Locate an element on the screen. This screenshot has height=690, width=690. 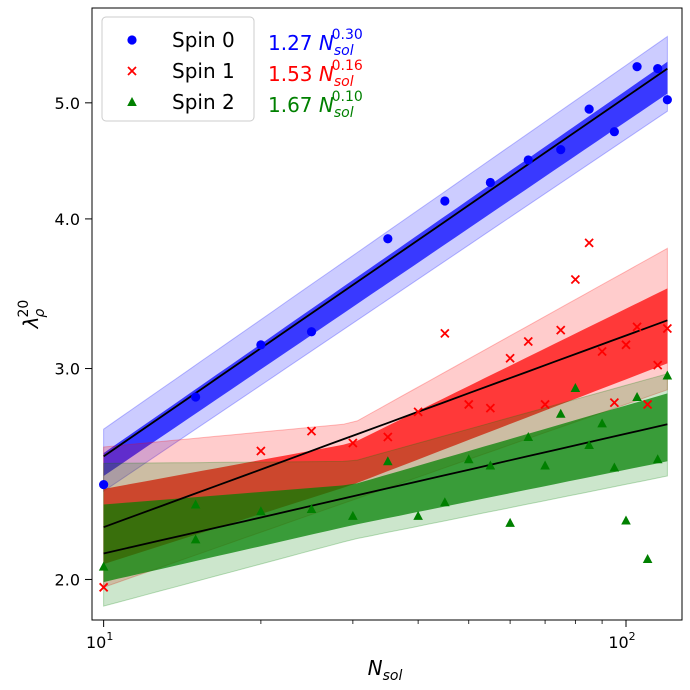
series-1-point-1-b is located at coordinates (261, 451).